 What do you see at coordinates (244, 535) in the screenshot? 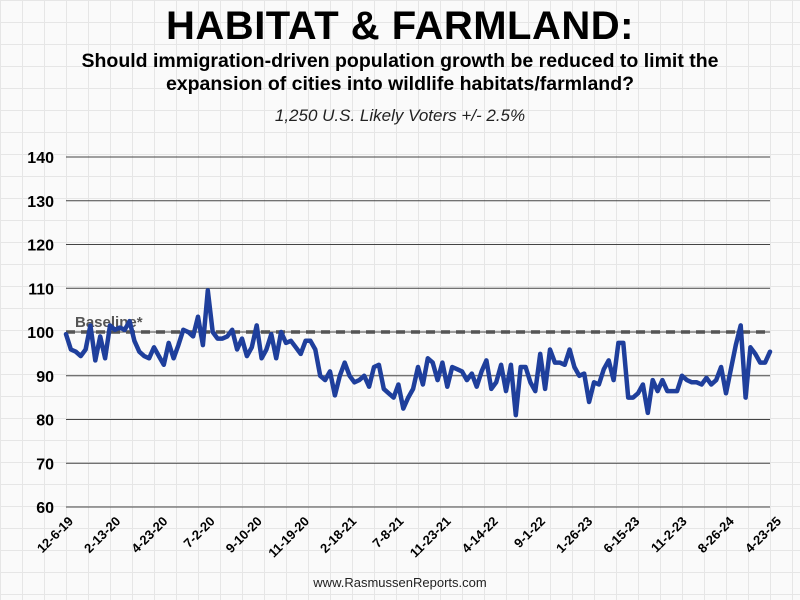
I see `x-tick-label: 9-10-20` at bounding box center [244, 535].